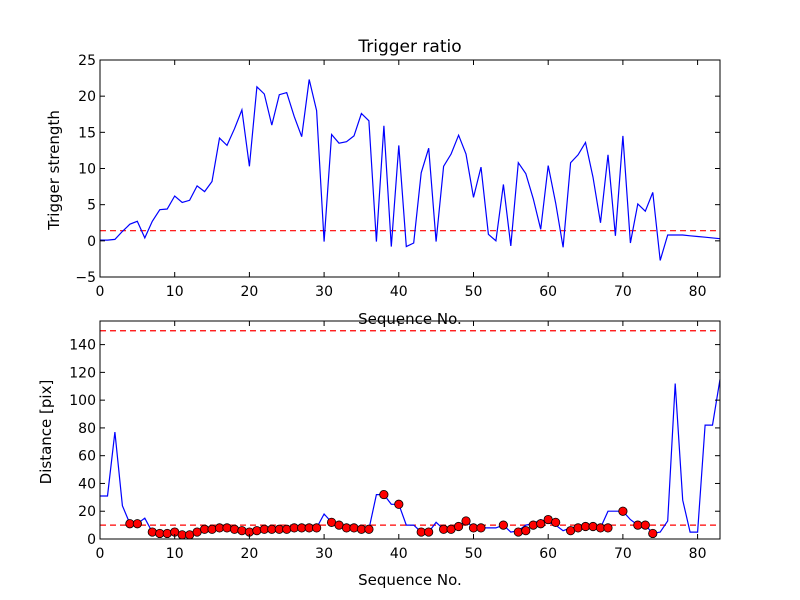  What do you see at coordinates (82, 401) in the screenshot?
I see `y-tick-label: 100` at bounding box center [82, 401].